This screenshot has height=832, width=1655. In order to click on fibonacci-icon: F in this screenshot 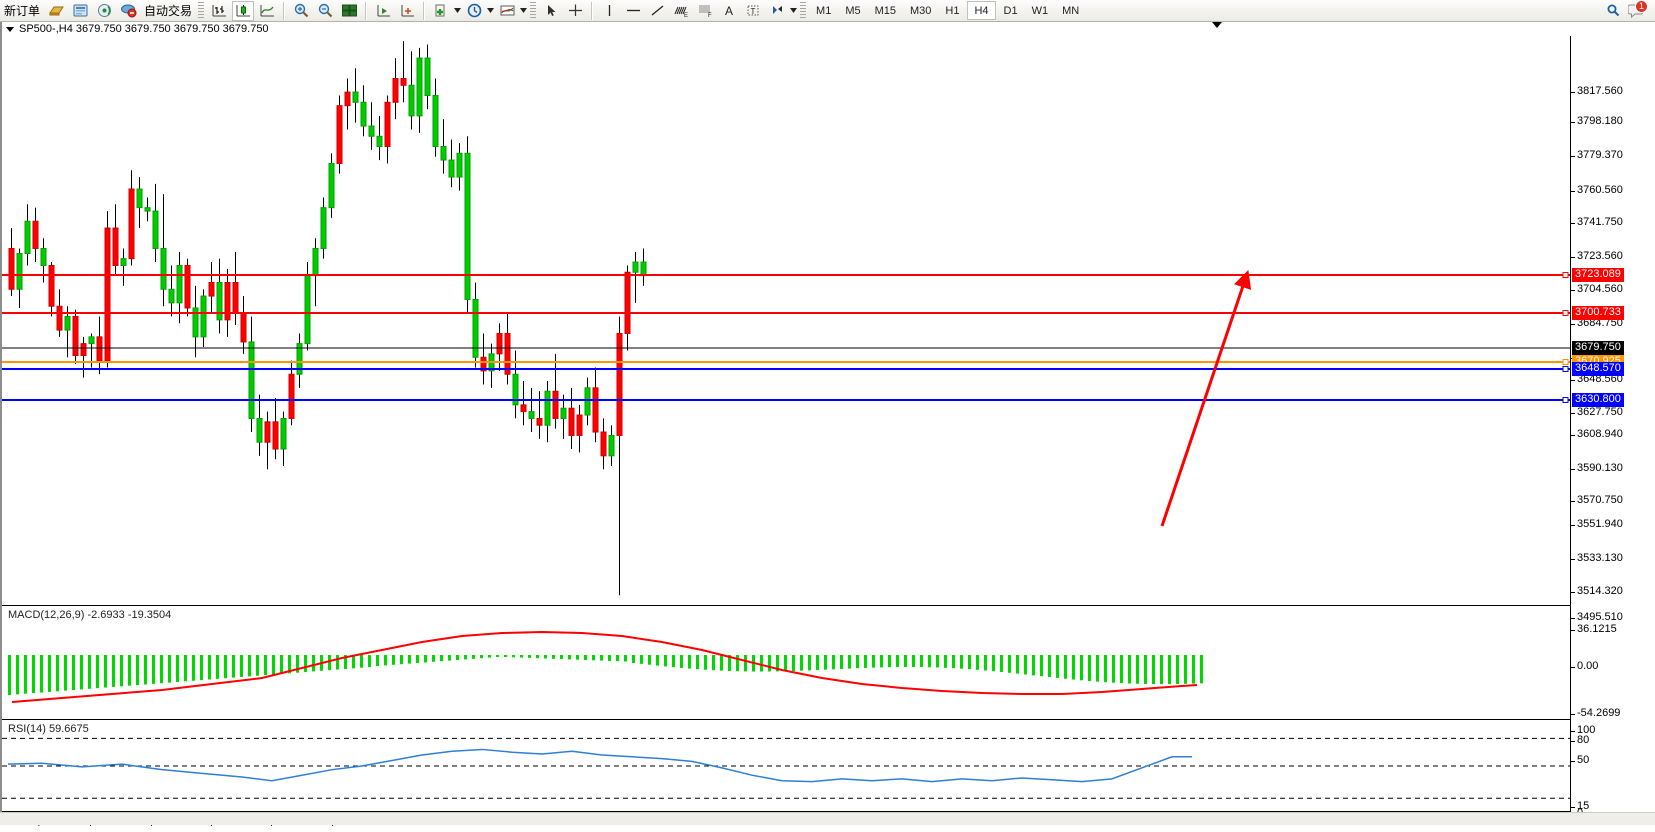, I will do `click(705, 11)`.